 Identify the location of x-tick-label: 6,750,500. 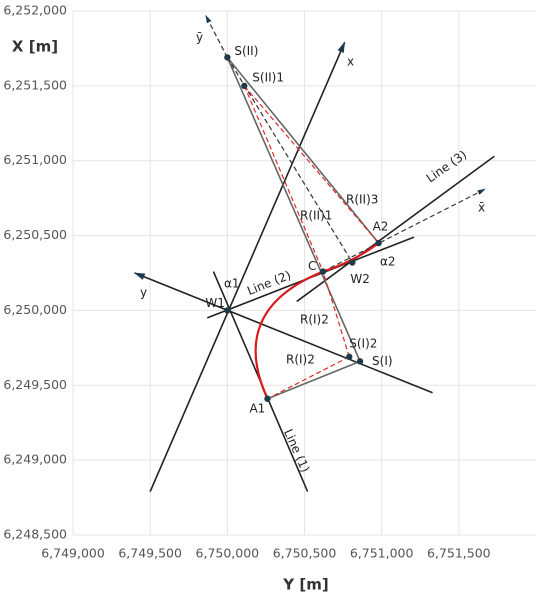
(305, 553).